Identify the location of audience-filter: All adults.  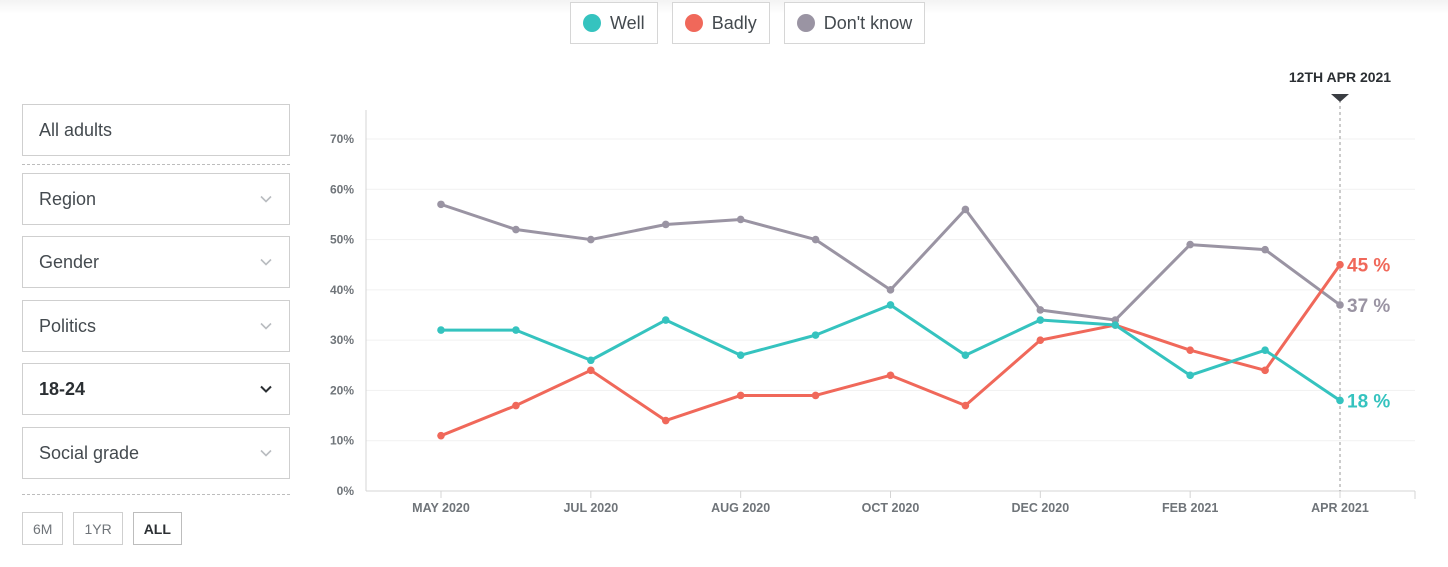
(156, 130).